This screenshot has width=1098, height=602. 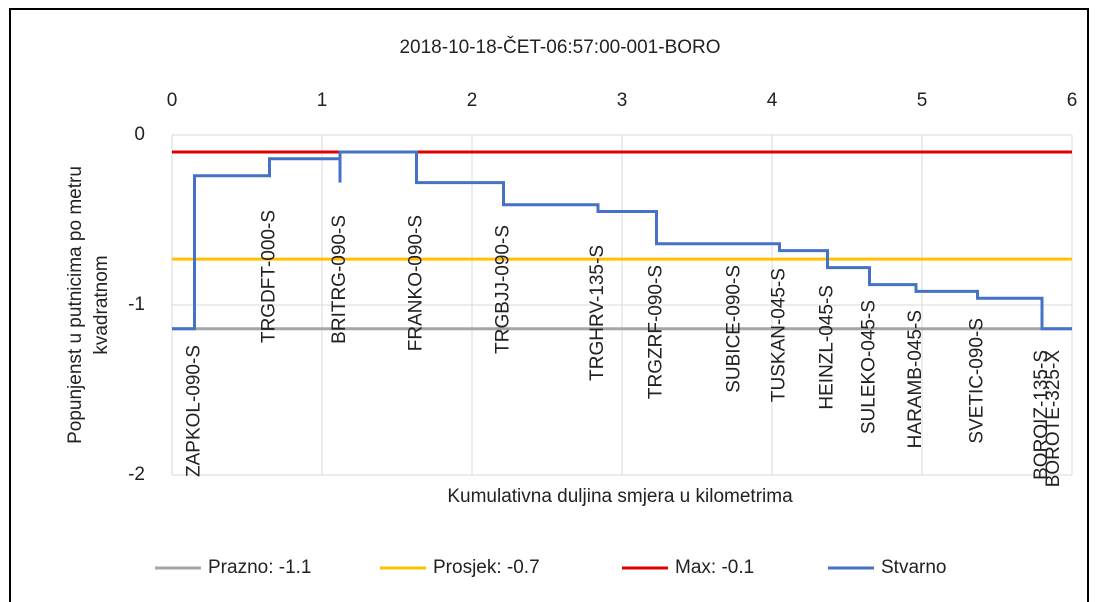 What do you see at coordinates (416, 283) in the screenshot?
I see `stop-label: FRANKO-090-S` at bounding box center [416, 283].